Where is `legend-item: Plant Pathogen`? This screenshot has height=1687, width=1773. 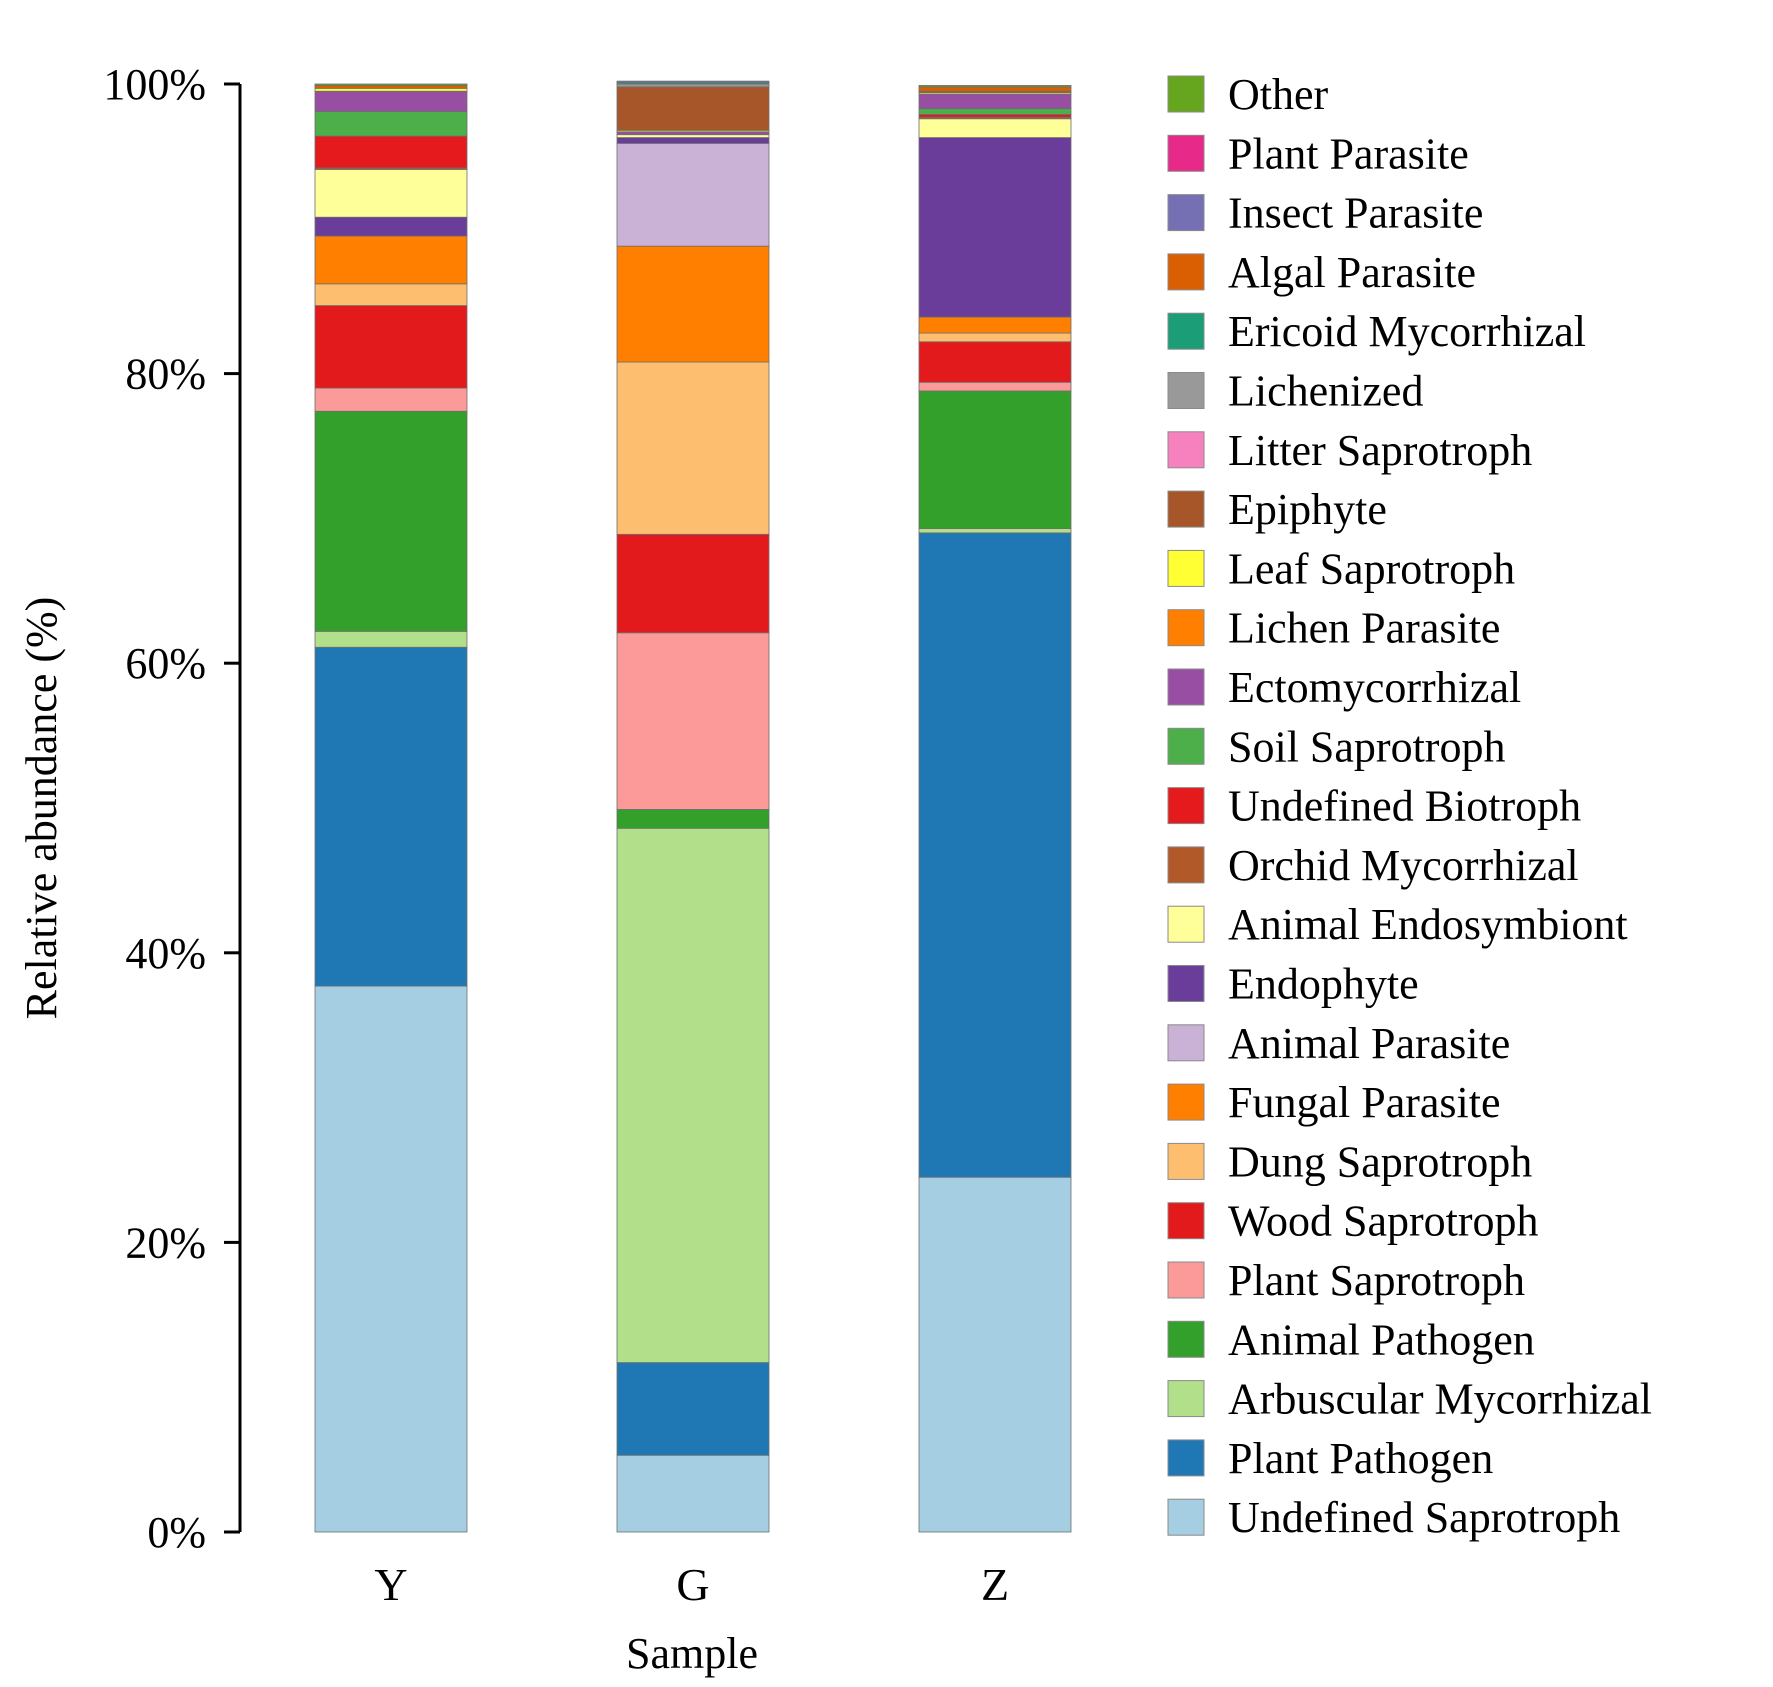 legend-item: Plant Pathogen is located at coordinates (1330, 1458).